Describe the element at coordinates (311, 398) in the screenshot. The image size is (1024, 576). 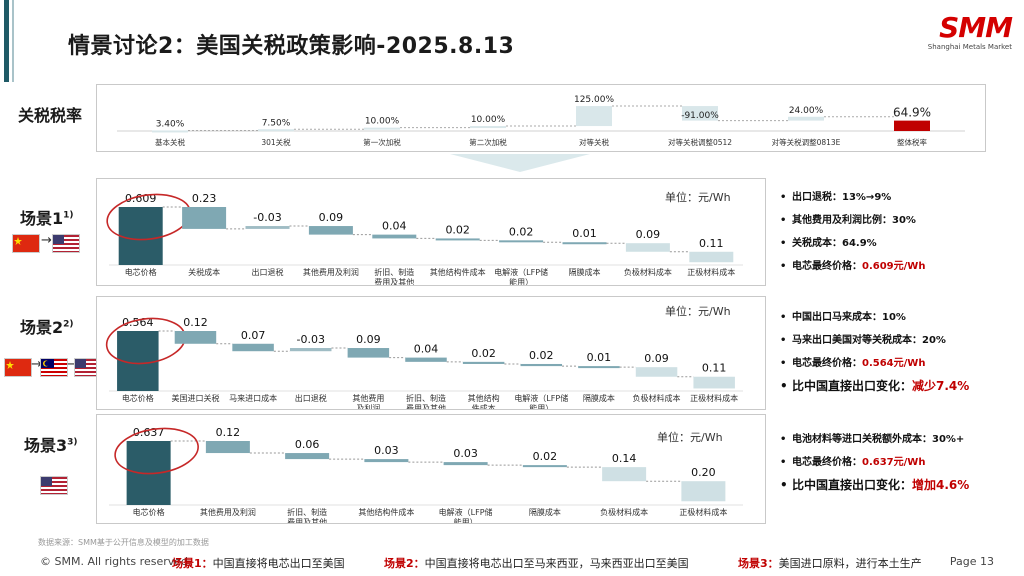
I see `bar-category-label: 出口退税` at that location.